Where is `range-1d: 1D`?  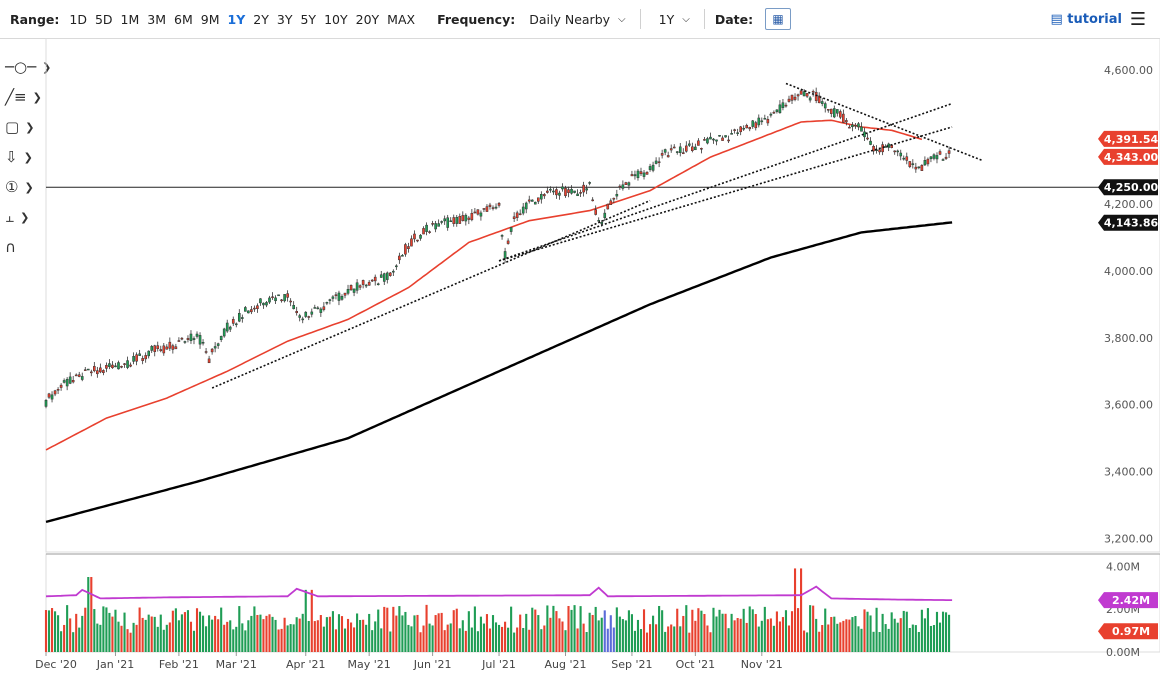 range-1d: 1D is located at coordinates (78, 19).